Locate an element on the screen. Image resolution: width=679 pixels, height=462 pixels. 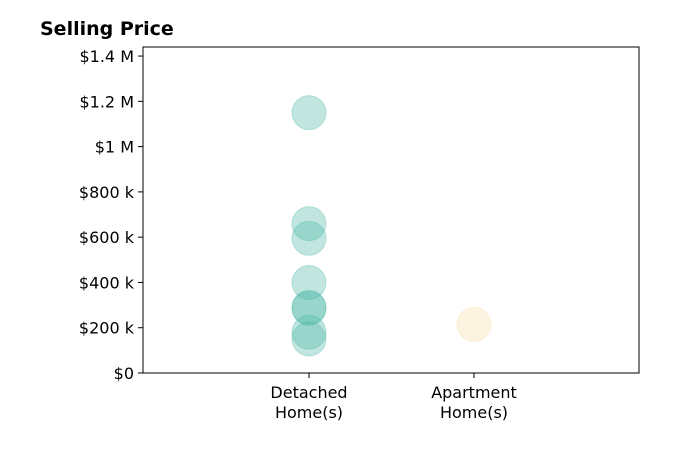
x-axis: Detached Home(s) Apartment Home(s) is located at coordinates (393, 397).